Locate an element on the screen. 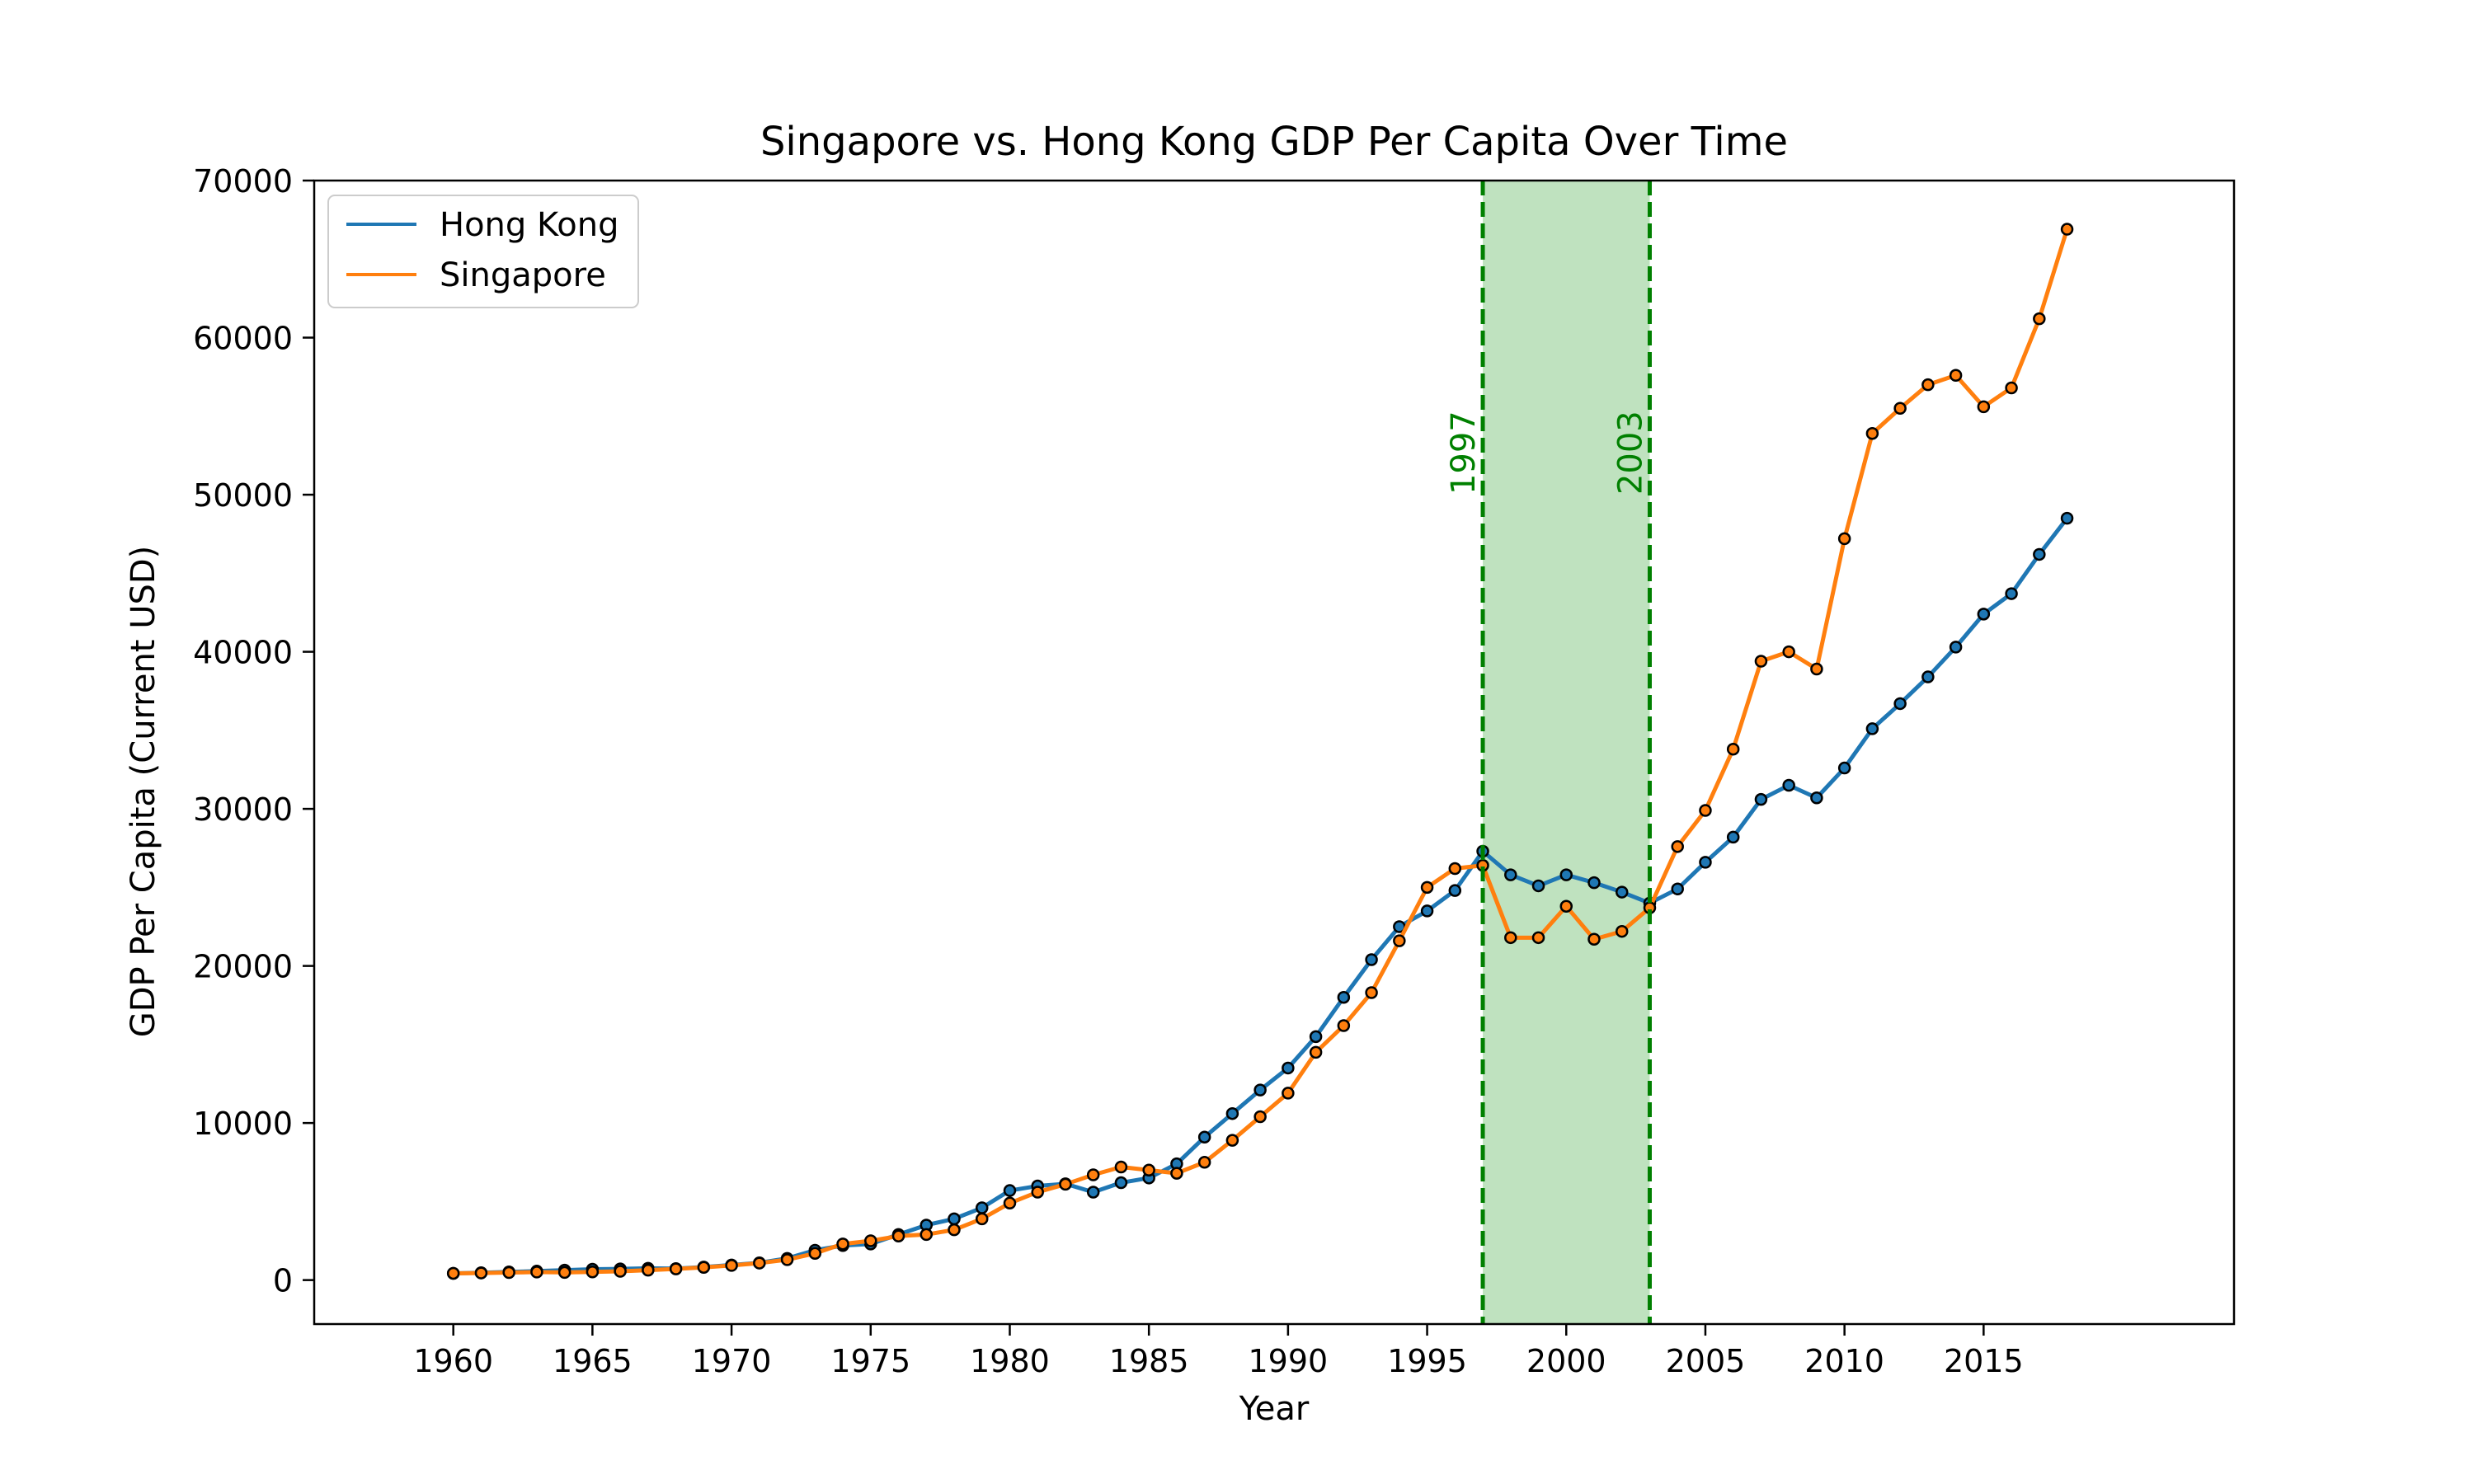 Image resolution: width=2474 pixels, height=1484 pixels. y-tick-label: 20000 is located at coordinates (243, 967).